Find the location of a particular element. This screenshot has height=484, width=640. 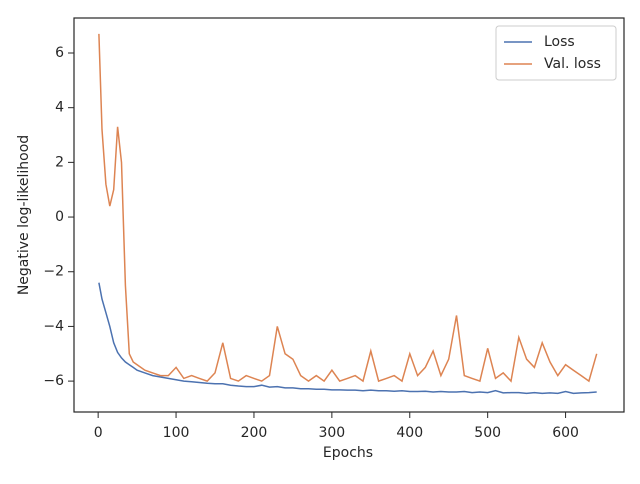

x-tick-label: 300 is located at coordinates (331, 433).